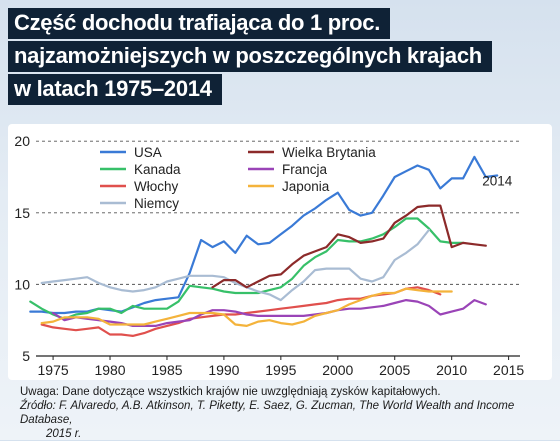  I want to click on source-year: 2015 r., so click(64, 434).